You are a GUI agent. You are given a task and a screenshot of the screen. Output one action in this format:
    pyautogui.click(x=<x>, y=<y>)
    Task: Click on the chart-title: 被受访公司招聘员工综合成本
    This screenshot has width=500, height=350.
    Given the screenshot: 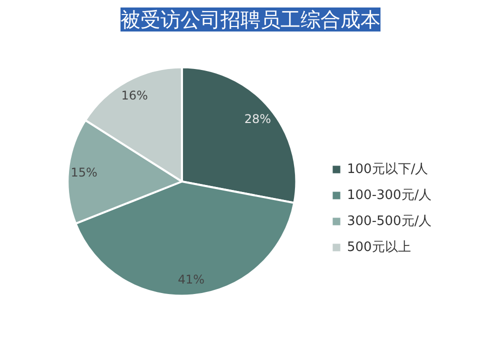 What is the action you would take?
    pyautogui.click(x=250, y=20)
    